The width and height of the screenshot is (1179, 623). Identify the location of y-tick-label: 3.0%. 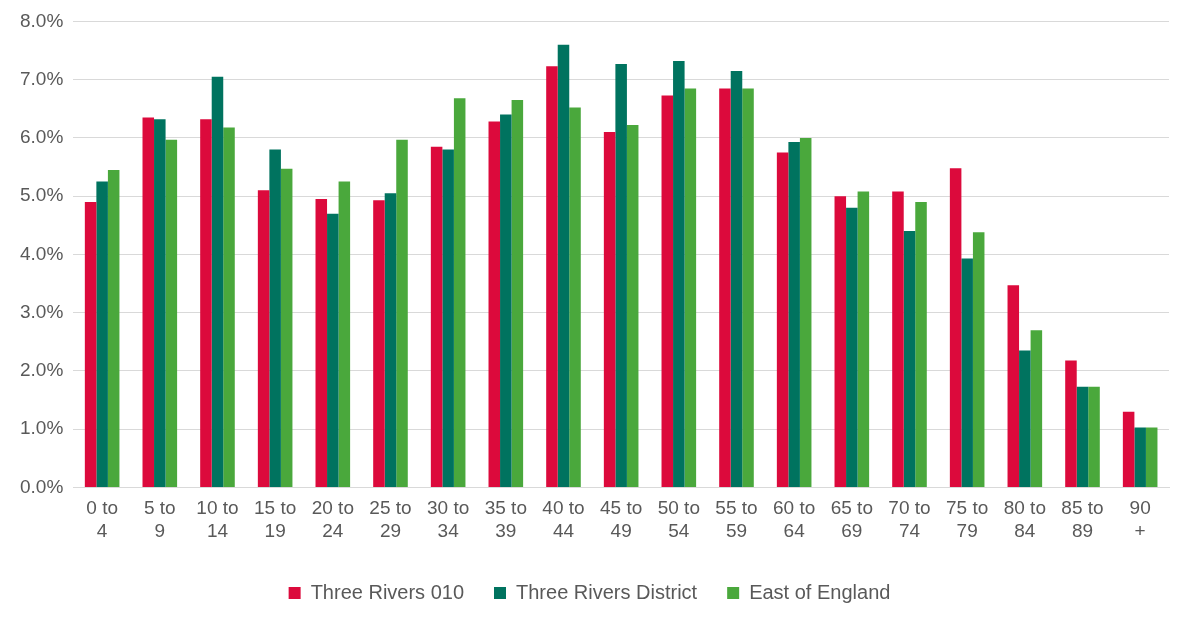
(41, 311).